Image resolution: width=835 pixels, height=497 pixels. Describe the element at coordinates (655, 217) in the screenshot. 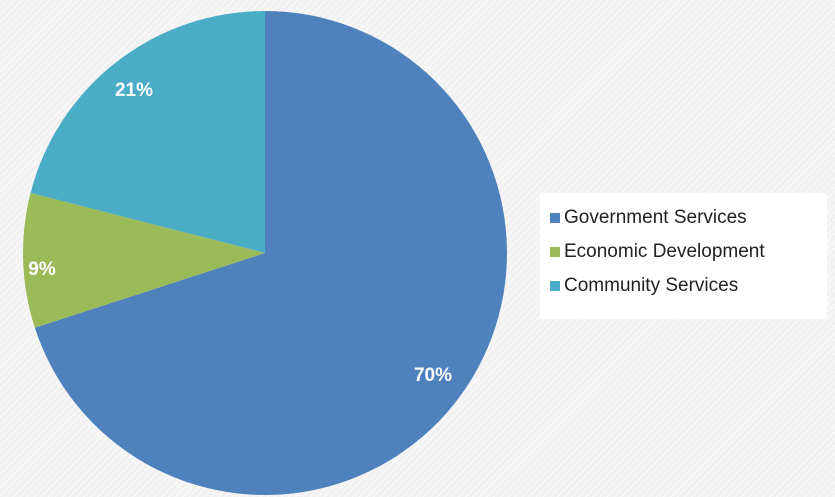

I see `legend-label-government-services: Government Services` at that location.